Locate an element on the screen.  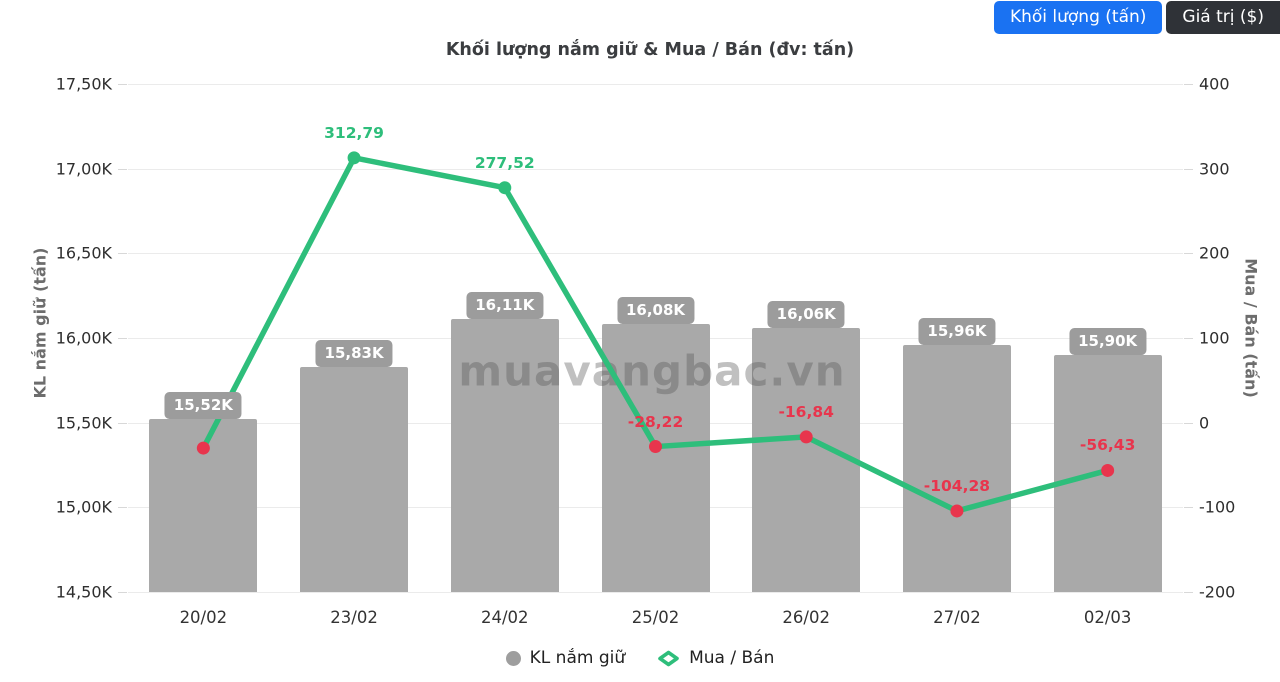
x-axis-tick-label: 26/02 is located at coordinates (806, 617).